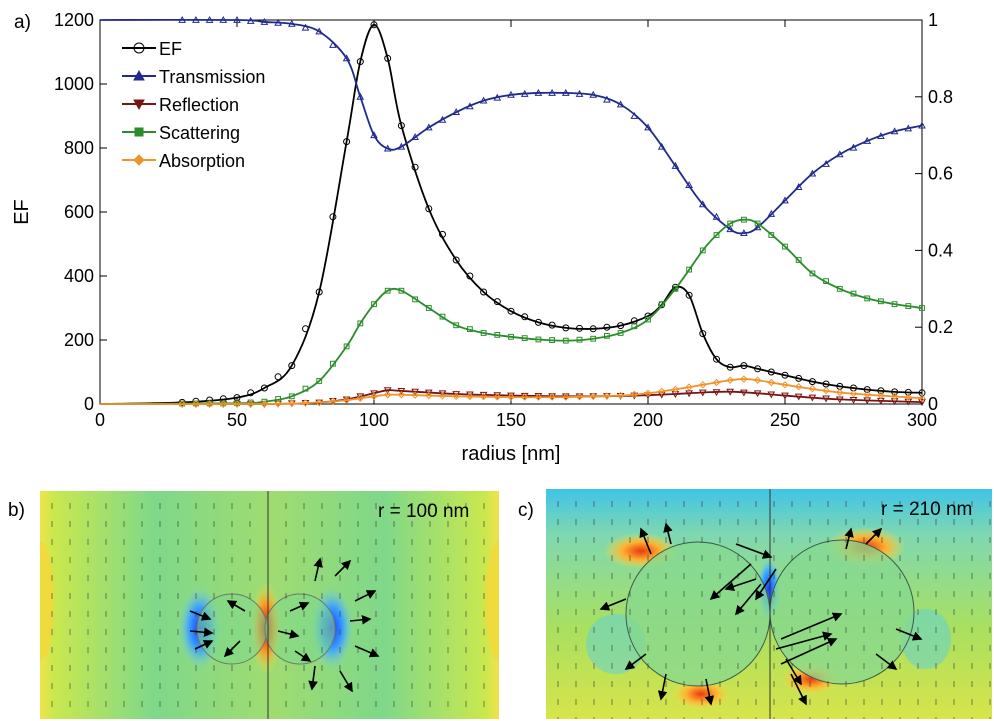 This screenshot has height=721, width=994. What do you see at coordinates (183, 161) in the screenshot?
I see `legend-entry-absorption: Absorption` at bounding box center [183, 161].